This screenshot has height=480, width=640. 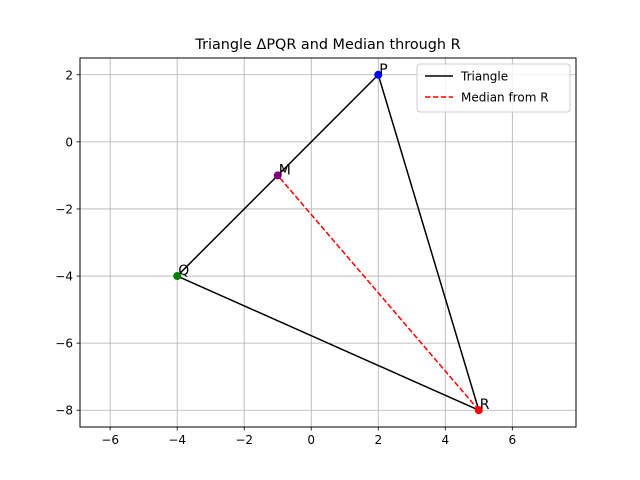 What do you see at coordinates (378, 74) in the screenshot?
I see `point-p-marker` at bounding box center [378, 74].